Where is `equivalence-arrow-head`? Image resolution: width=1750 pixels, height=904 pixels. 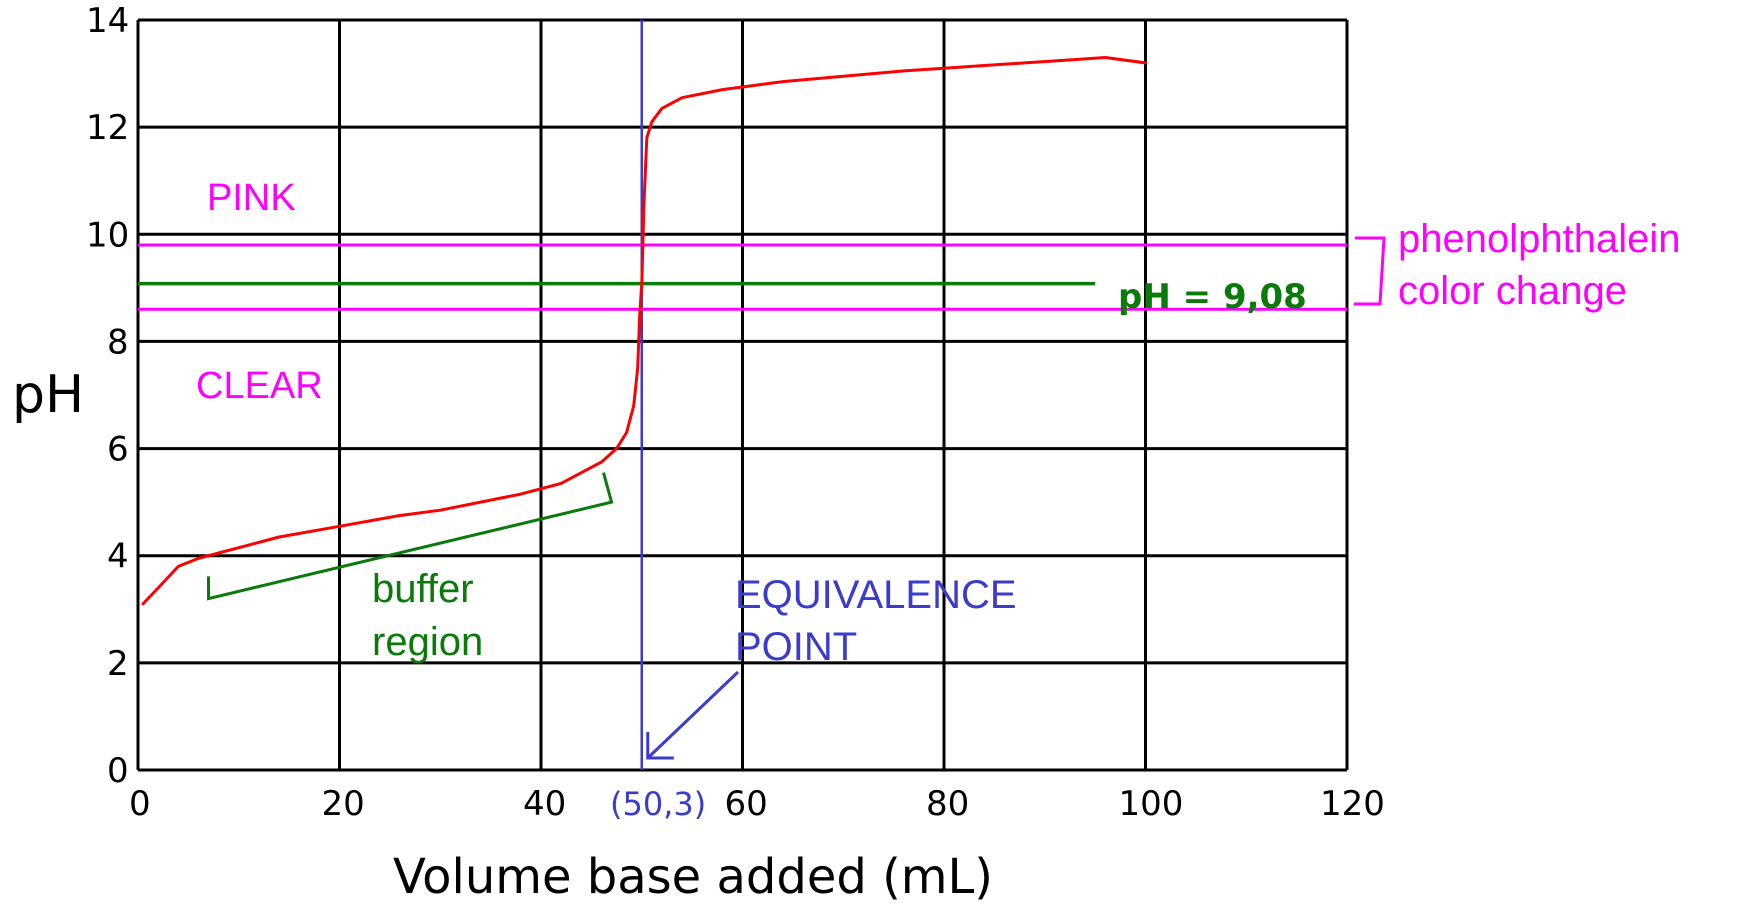 equivalence-arrow-head is located at coordinates (660, 746).